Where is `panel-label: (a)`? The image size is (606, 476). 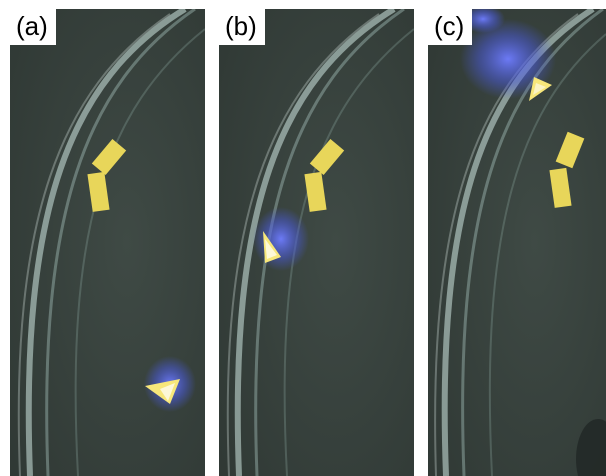
panel-label: (a) is located at coordinates (33, 27).